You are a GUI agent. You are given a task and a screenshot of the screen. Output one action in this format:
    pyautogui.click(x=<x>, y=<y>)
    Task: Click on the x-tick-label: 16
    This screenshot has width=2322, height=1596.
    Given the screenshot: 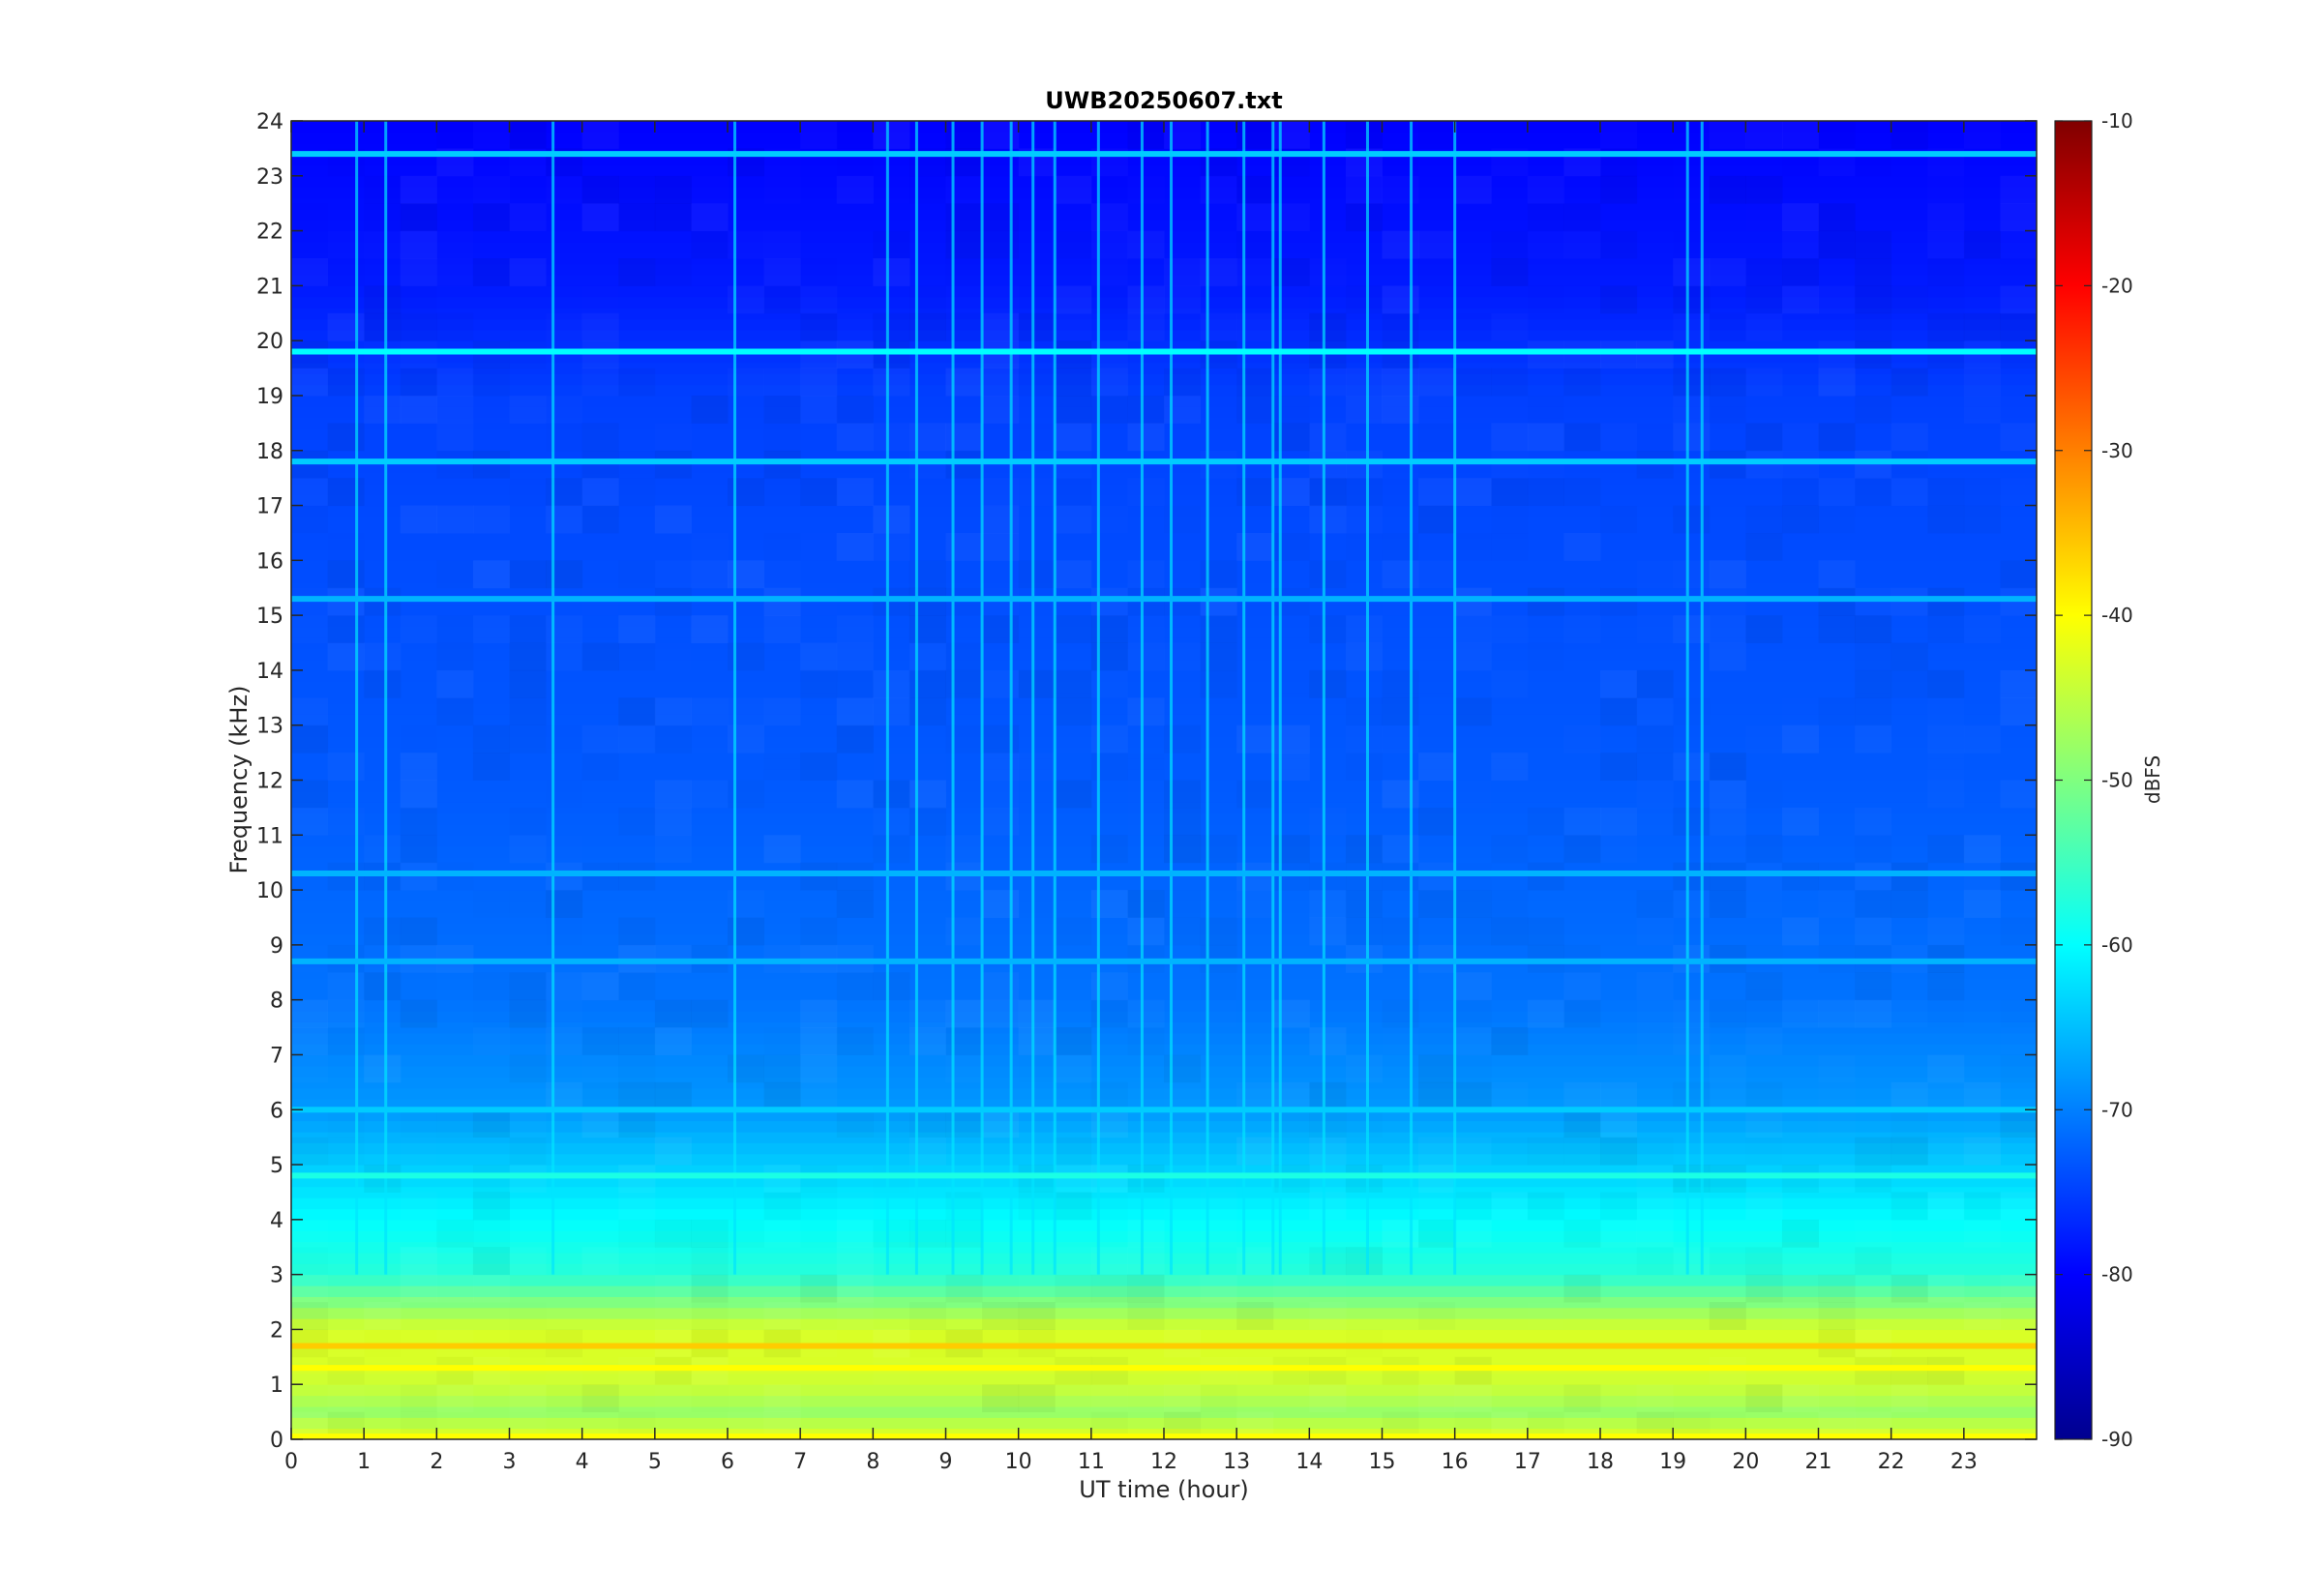 What is the action you would take?
    pyautogui.click(x=1455, y=1462)
    